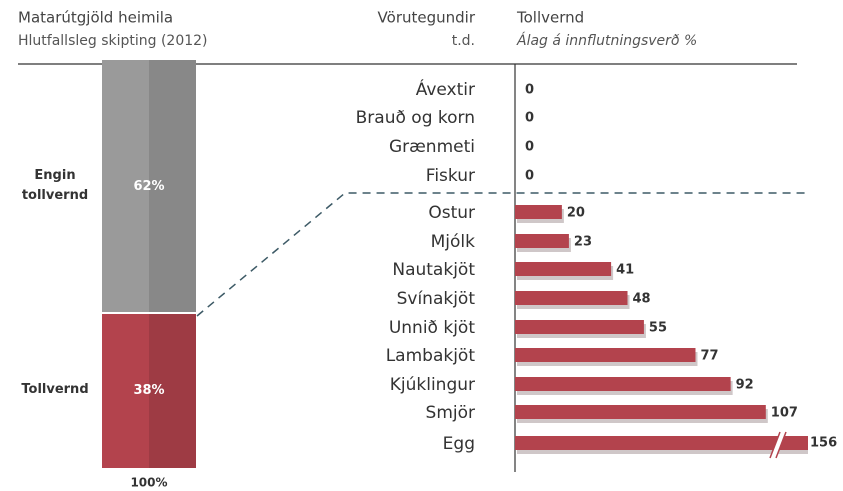 The width and height of the screenshot is (843, 491). What do you see at coordinates (95, 18) in the screenshot?
I see `title: Matarútgjöld heimila` at bounding box center [95, 18].